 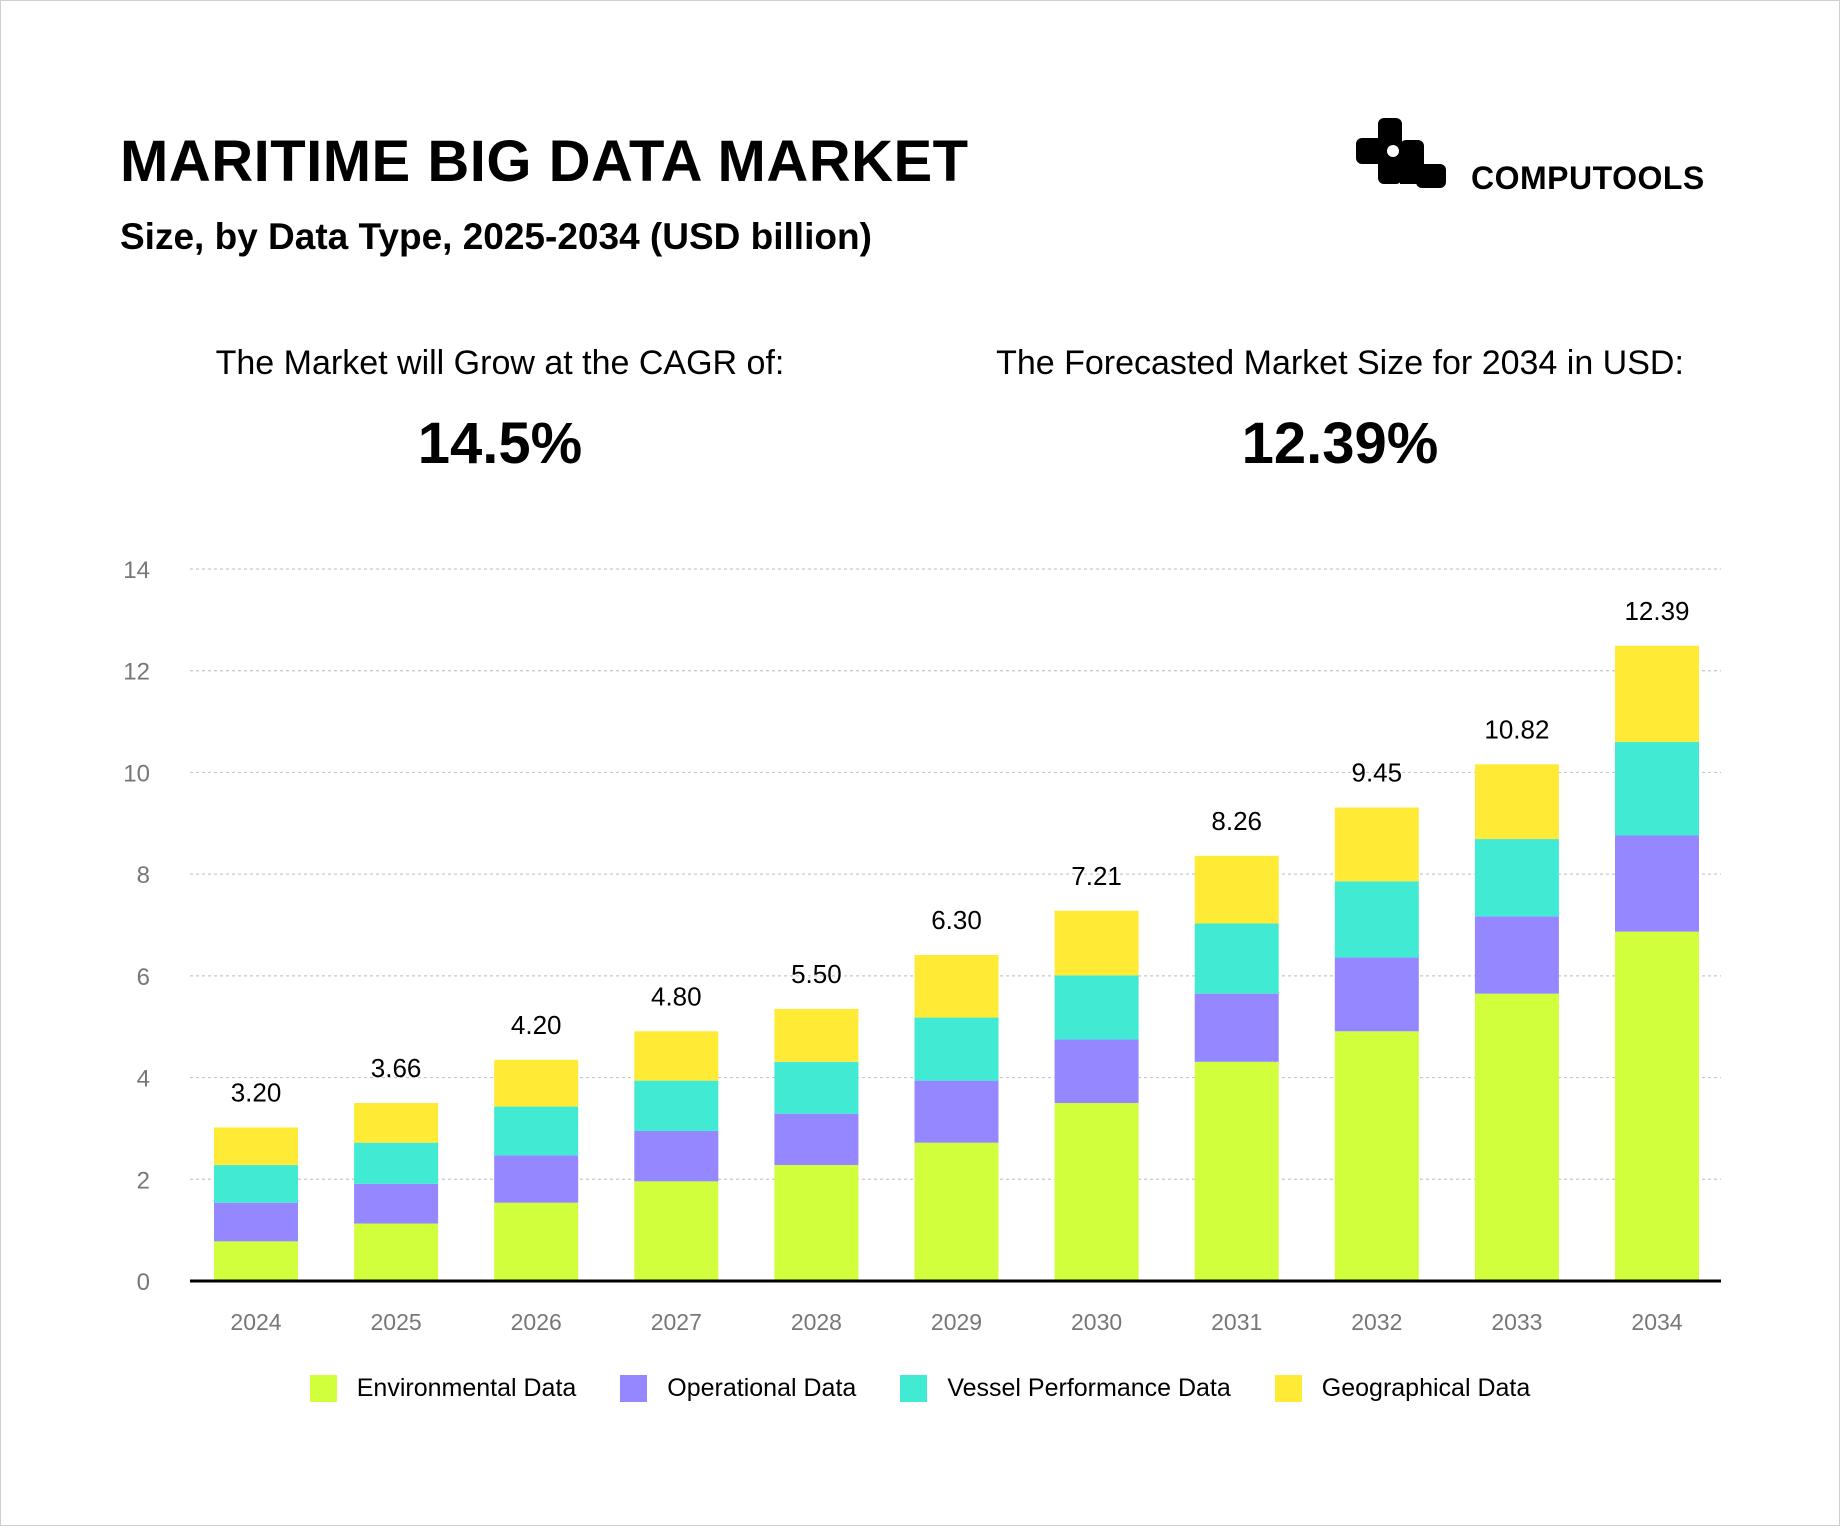 I want to click on legend-label: Geographical Data, so click(x=1426, y=1388).